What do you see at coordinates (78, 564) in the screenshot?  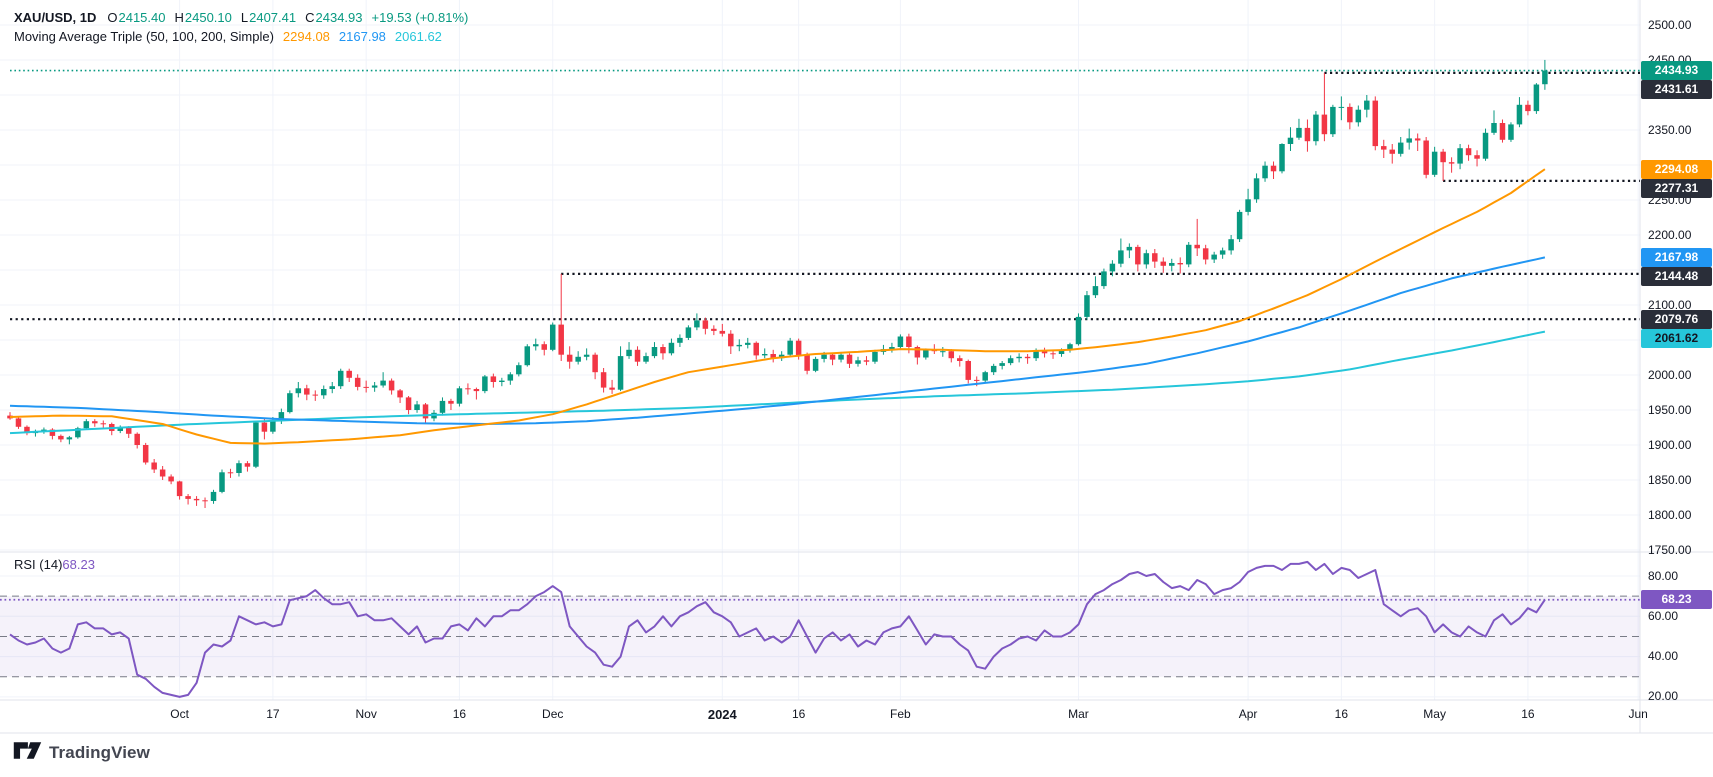 I see `legend-text: 68.23` at bounding box center [78, 564].